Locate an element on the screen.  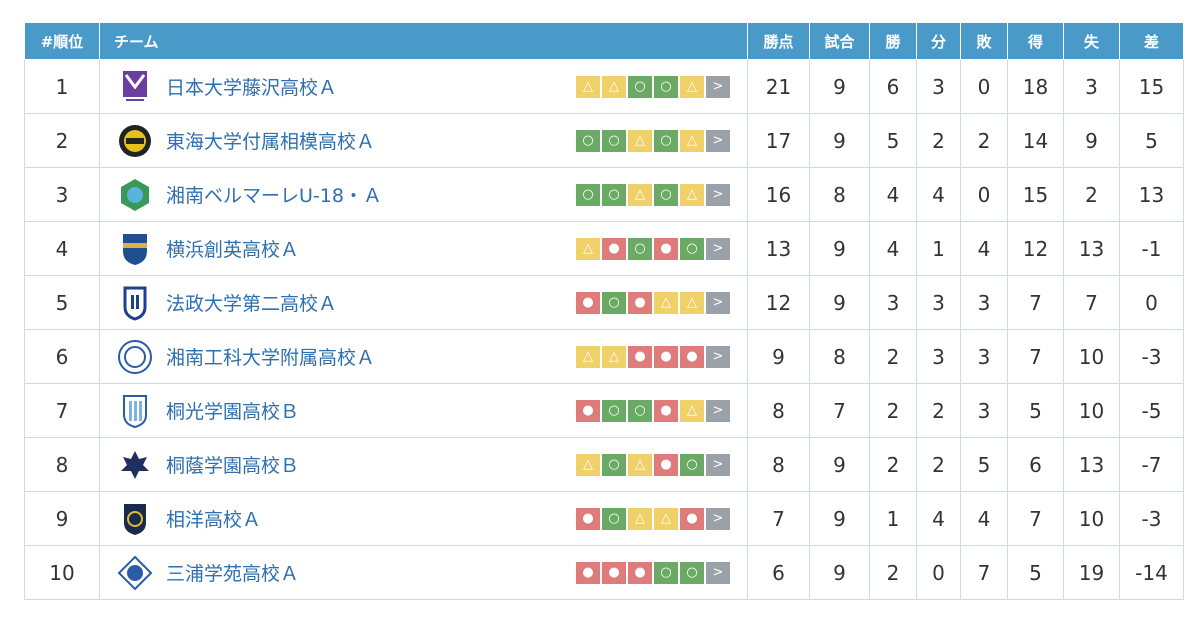
lost-cell: 4 is located at coordinates (984, 248).